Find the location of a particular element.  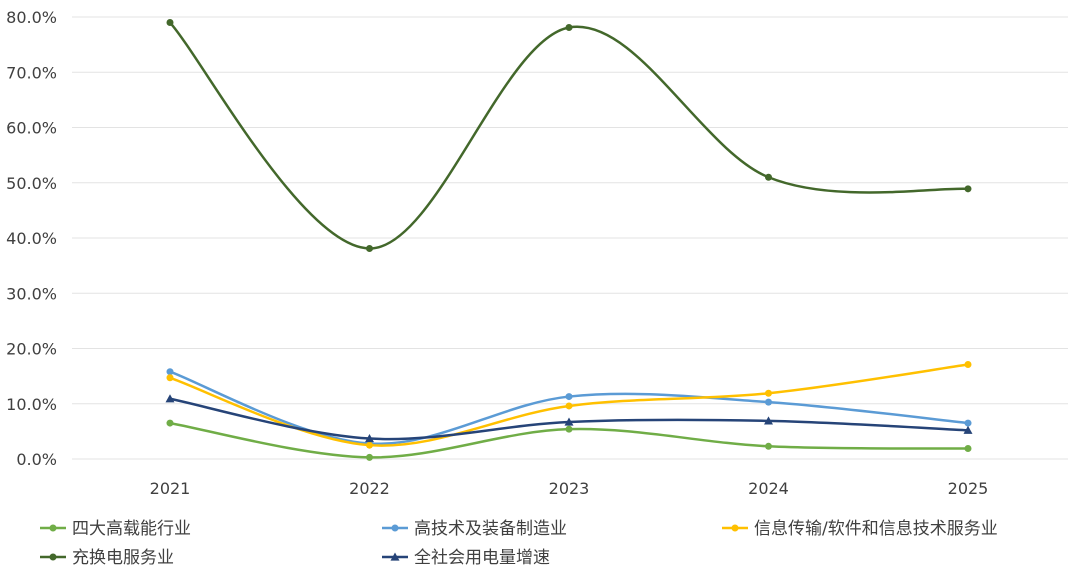

legend-label: 四大高载能行业 is located at coordinates (131, 529).